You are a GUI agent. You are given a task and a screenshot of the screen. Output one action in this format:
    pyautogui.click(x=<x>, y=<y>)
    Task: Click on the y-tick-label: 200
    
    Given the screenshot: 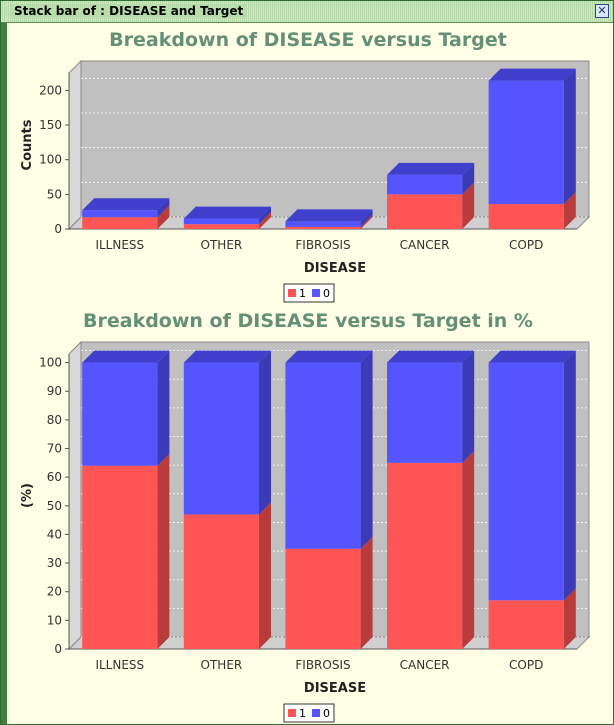 What is the action you would take?
    pyautogui.click(x=50, y=90)
    